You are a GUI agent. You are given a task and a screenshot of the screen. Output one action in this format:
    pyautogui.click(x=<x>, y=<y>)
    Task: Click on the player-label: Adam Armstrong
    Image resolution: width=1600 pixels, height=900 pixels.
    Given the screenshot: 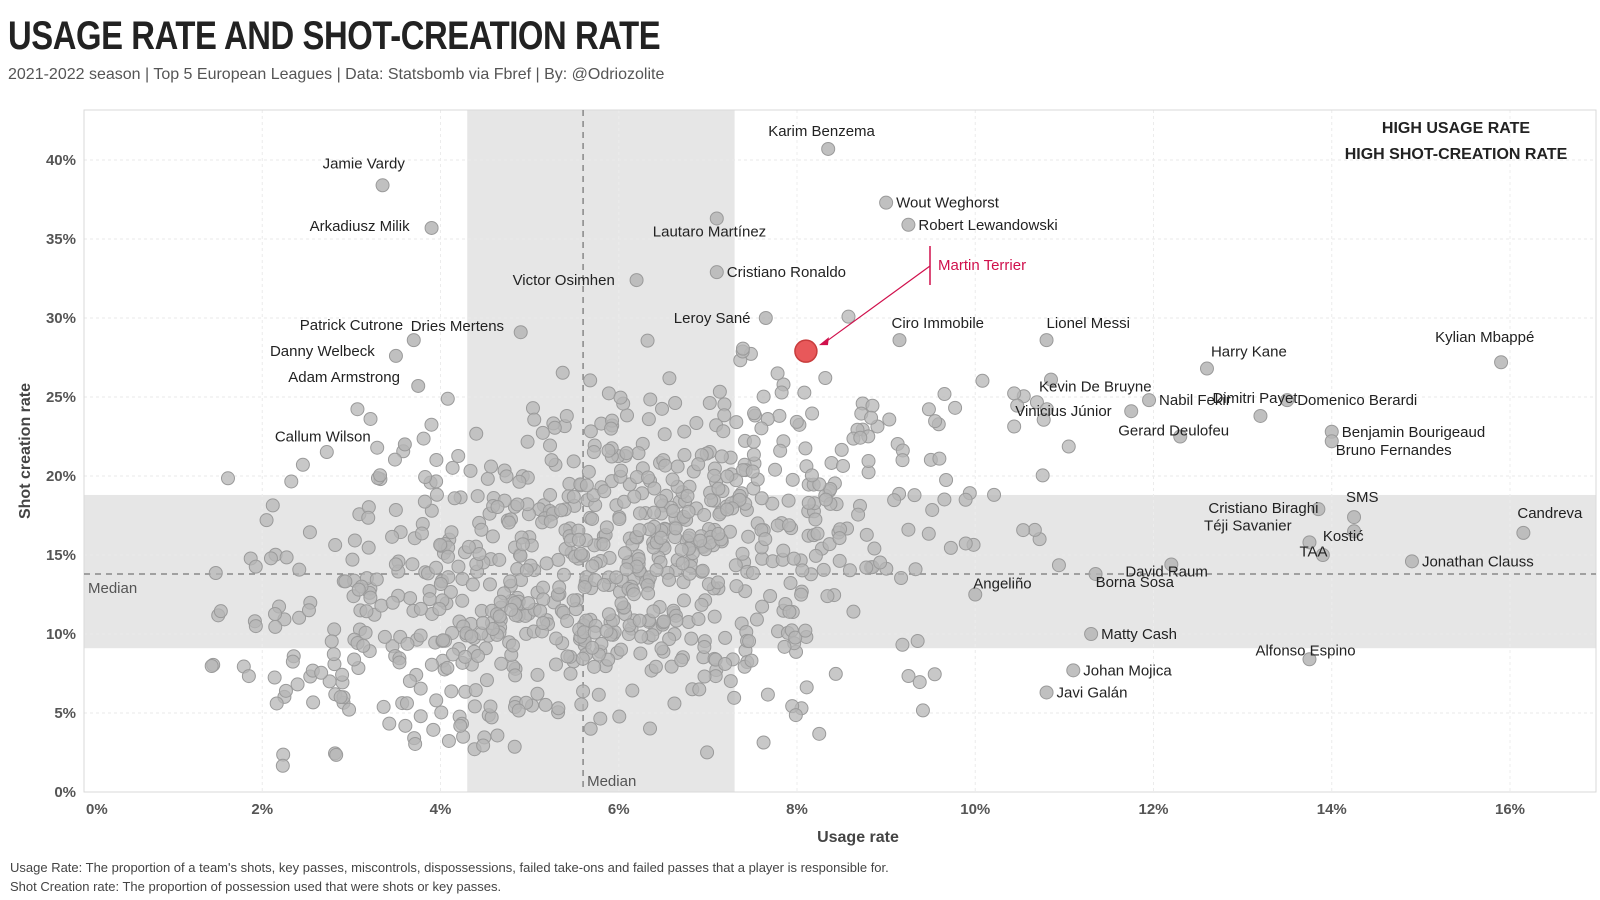 What is the action you would take?
    pyautogui.click(x=344, y=377)
    